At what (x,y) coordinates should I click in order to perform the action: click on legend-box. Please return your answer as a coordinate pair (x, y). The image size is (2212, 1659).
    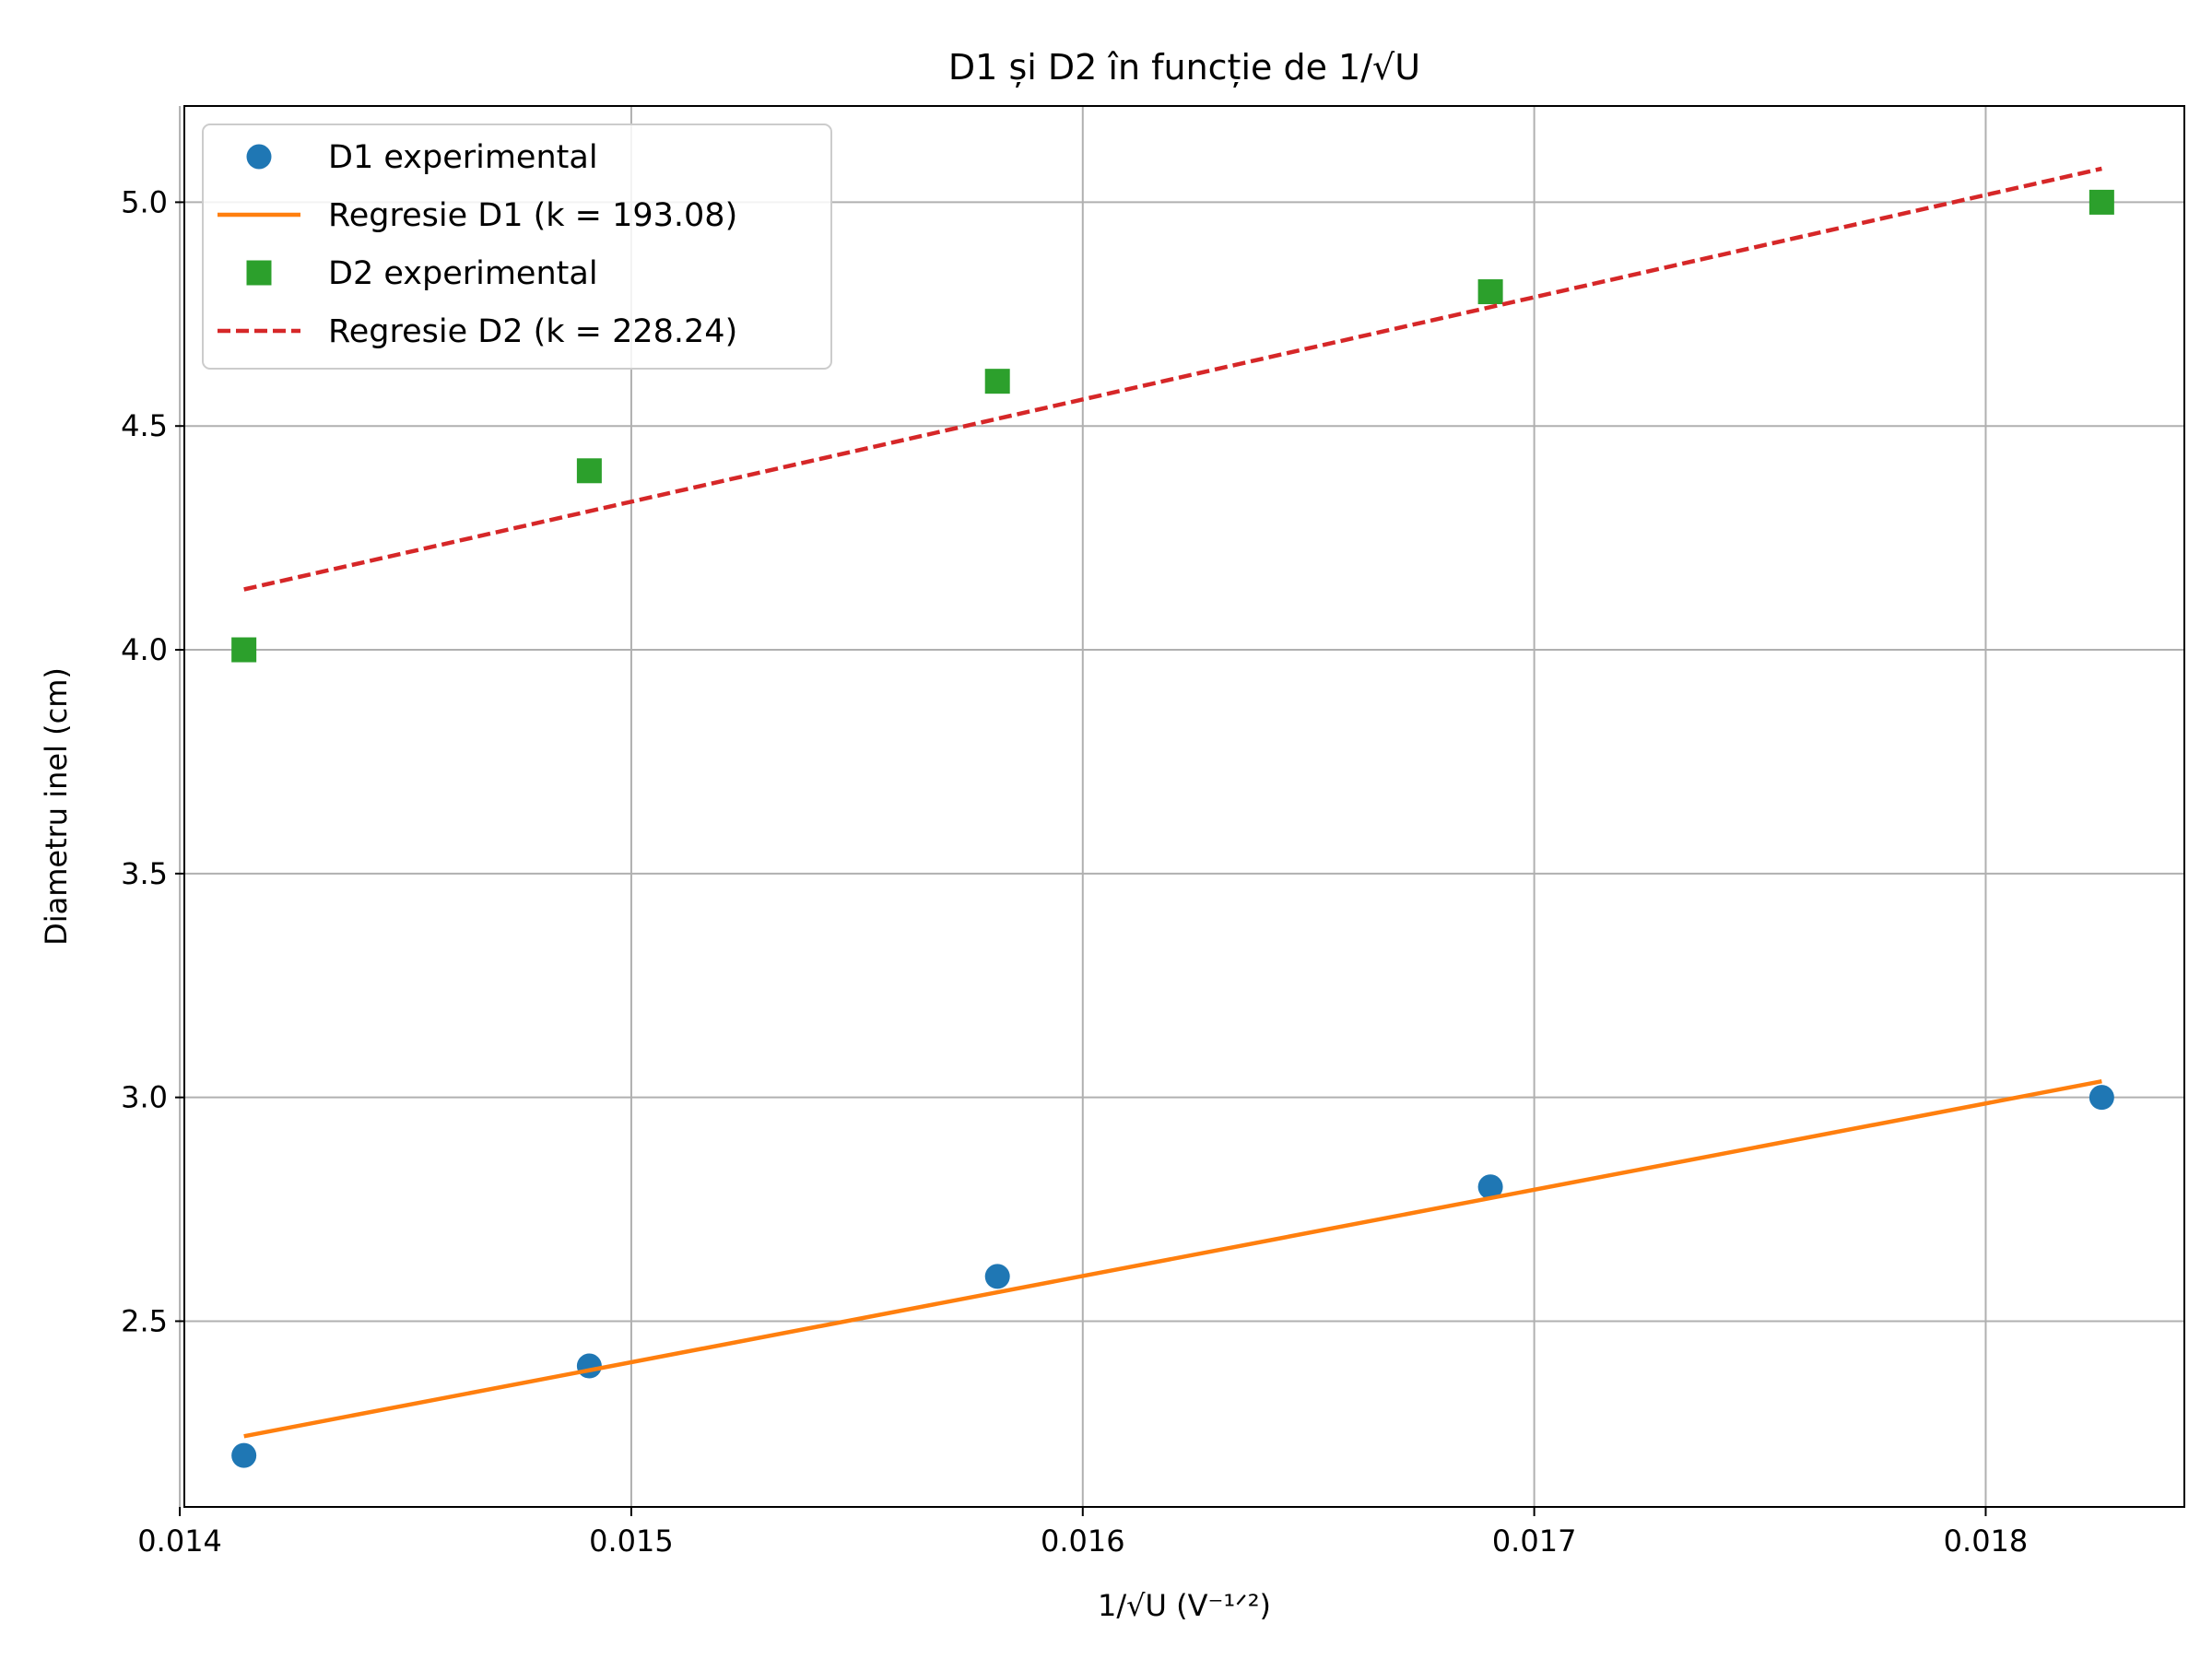
    Looking at the image, I should click on (517, 247).